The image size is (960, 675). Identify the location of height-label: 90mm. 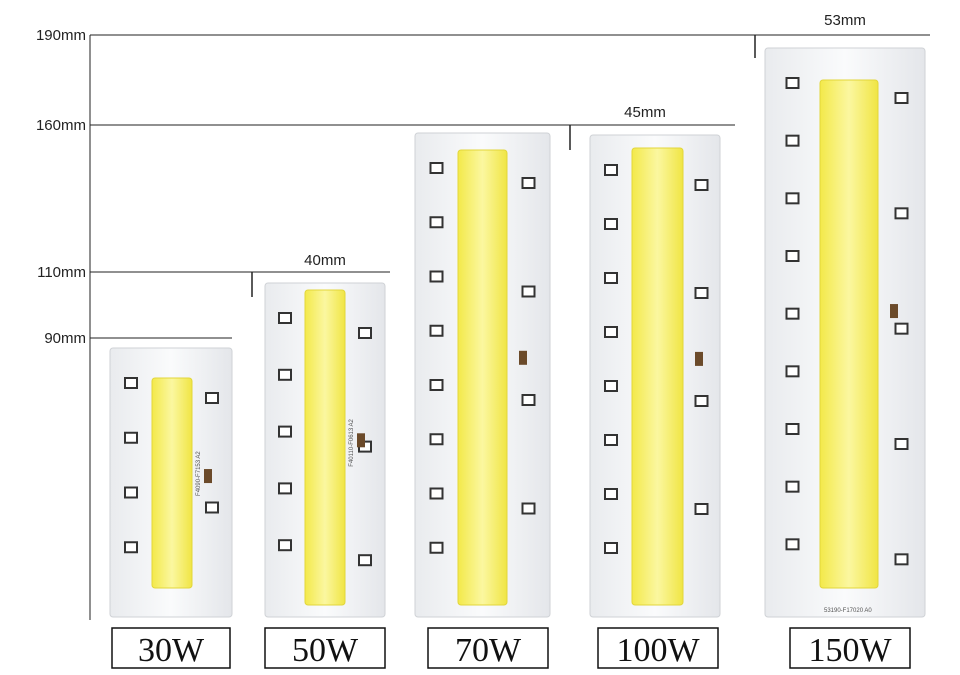
(65, 338).